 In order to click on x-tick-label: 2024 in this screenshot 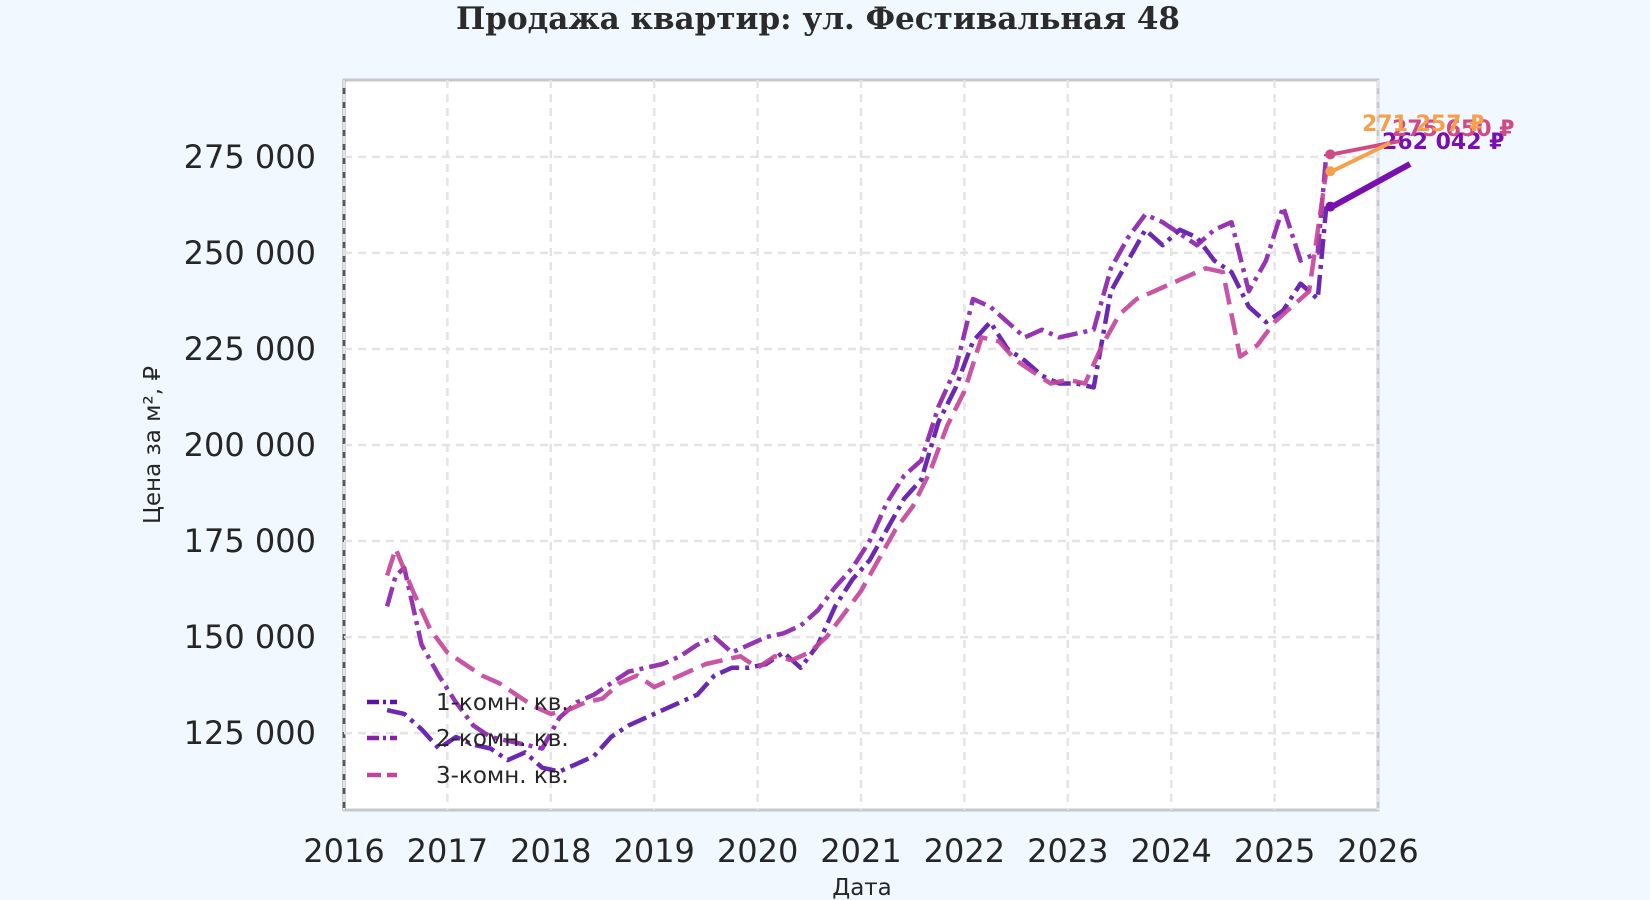, I will do `click(1170, 851)`.